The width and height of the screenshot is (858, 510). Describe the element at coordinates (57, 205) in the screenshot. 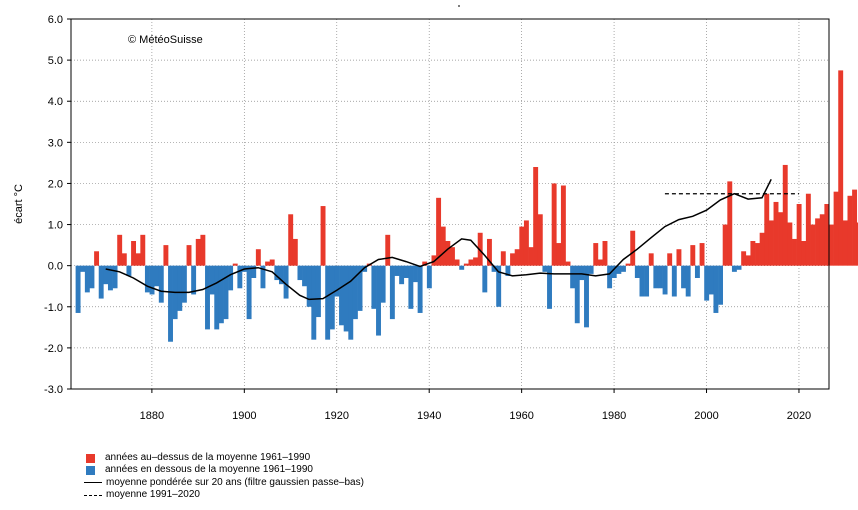

I see `y-axis: 6.0 5.0 4.0 3.0 2.0 1.0 0.0 -1.0 -2.0 -3.0` at that location.